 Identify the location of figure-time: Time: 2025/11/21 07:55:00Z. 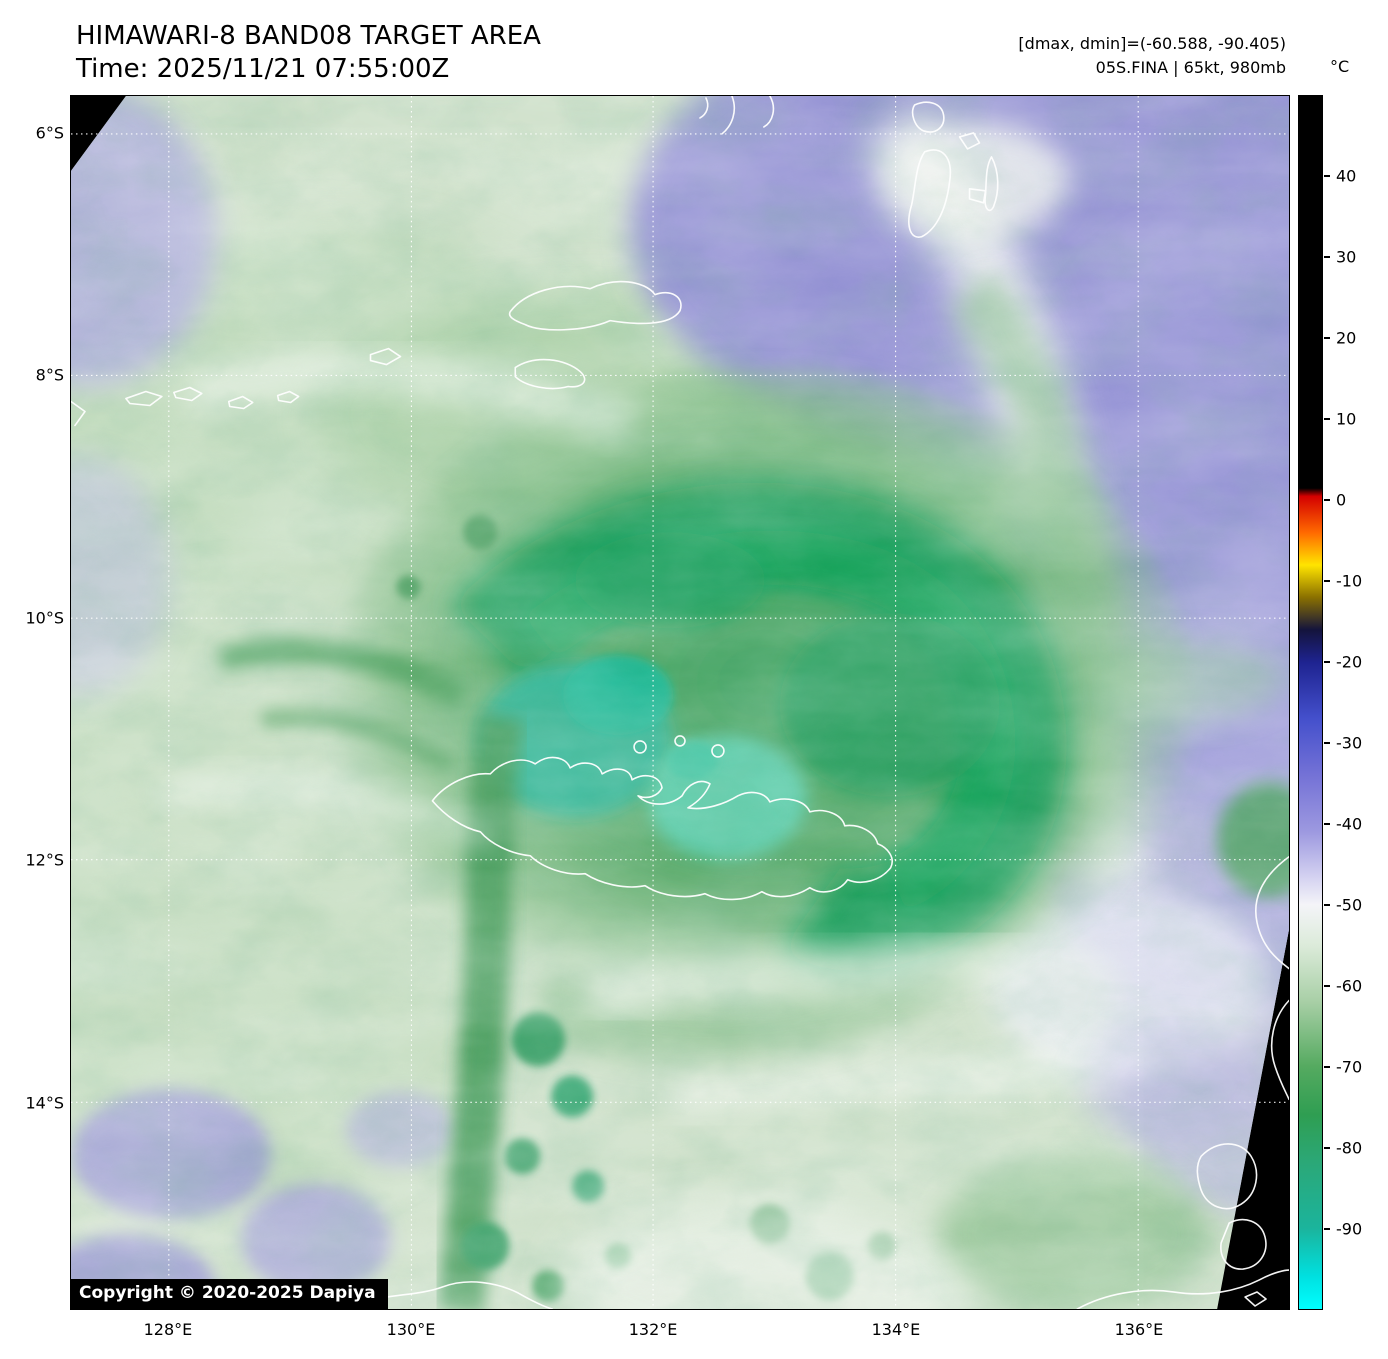
(263, 69).